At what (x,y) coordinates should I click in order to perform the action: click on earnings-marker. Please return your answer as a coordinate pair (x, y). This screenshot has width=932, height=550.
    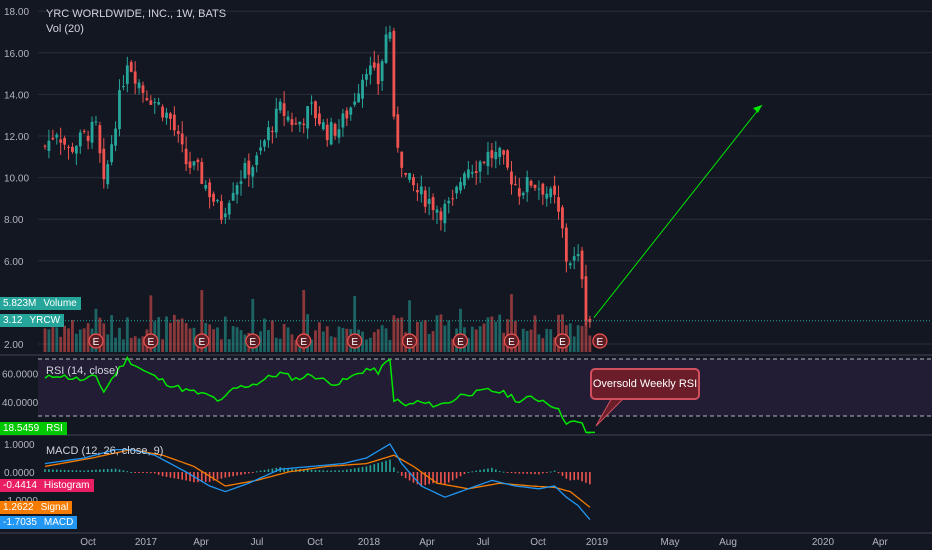
    Looking at the image, I should click on (409, 341).